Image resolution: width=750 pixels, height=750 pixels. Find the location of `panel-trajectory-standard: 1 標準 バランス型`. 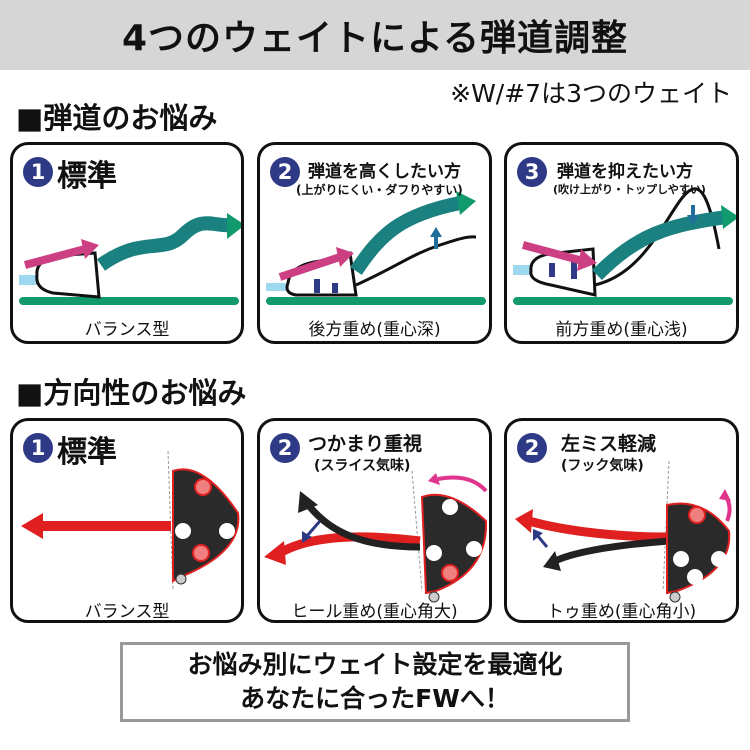

panel-trajectory-standard: 1 標準 バランス型 is located at coordinates (127, 243).